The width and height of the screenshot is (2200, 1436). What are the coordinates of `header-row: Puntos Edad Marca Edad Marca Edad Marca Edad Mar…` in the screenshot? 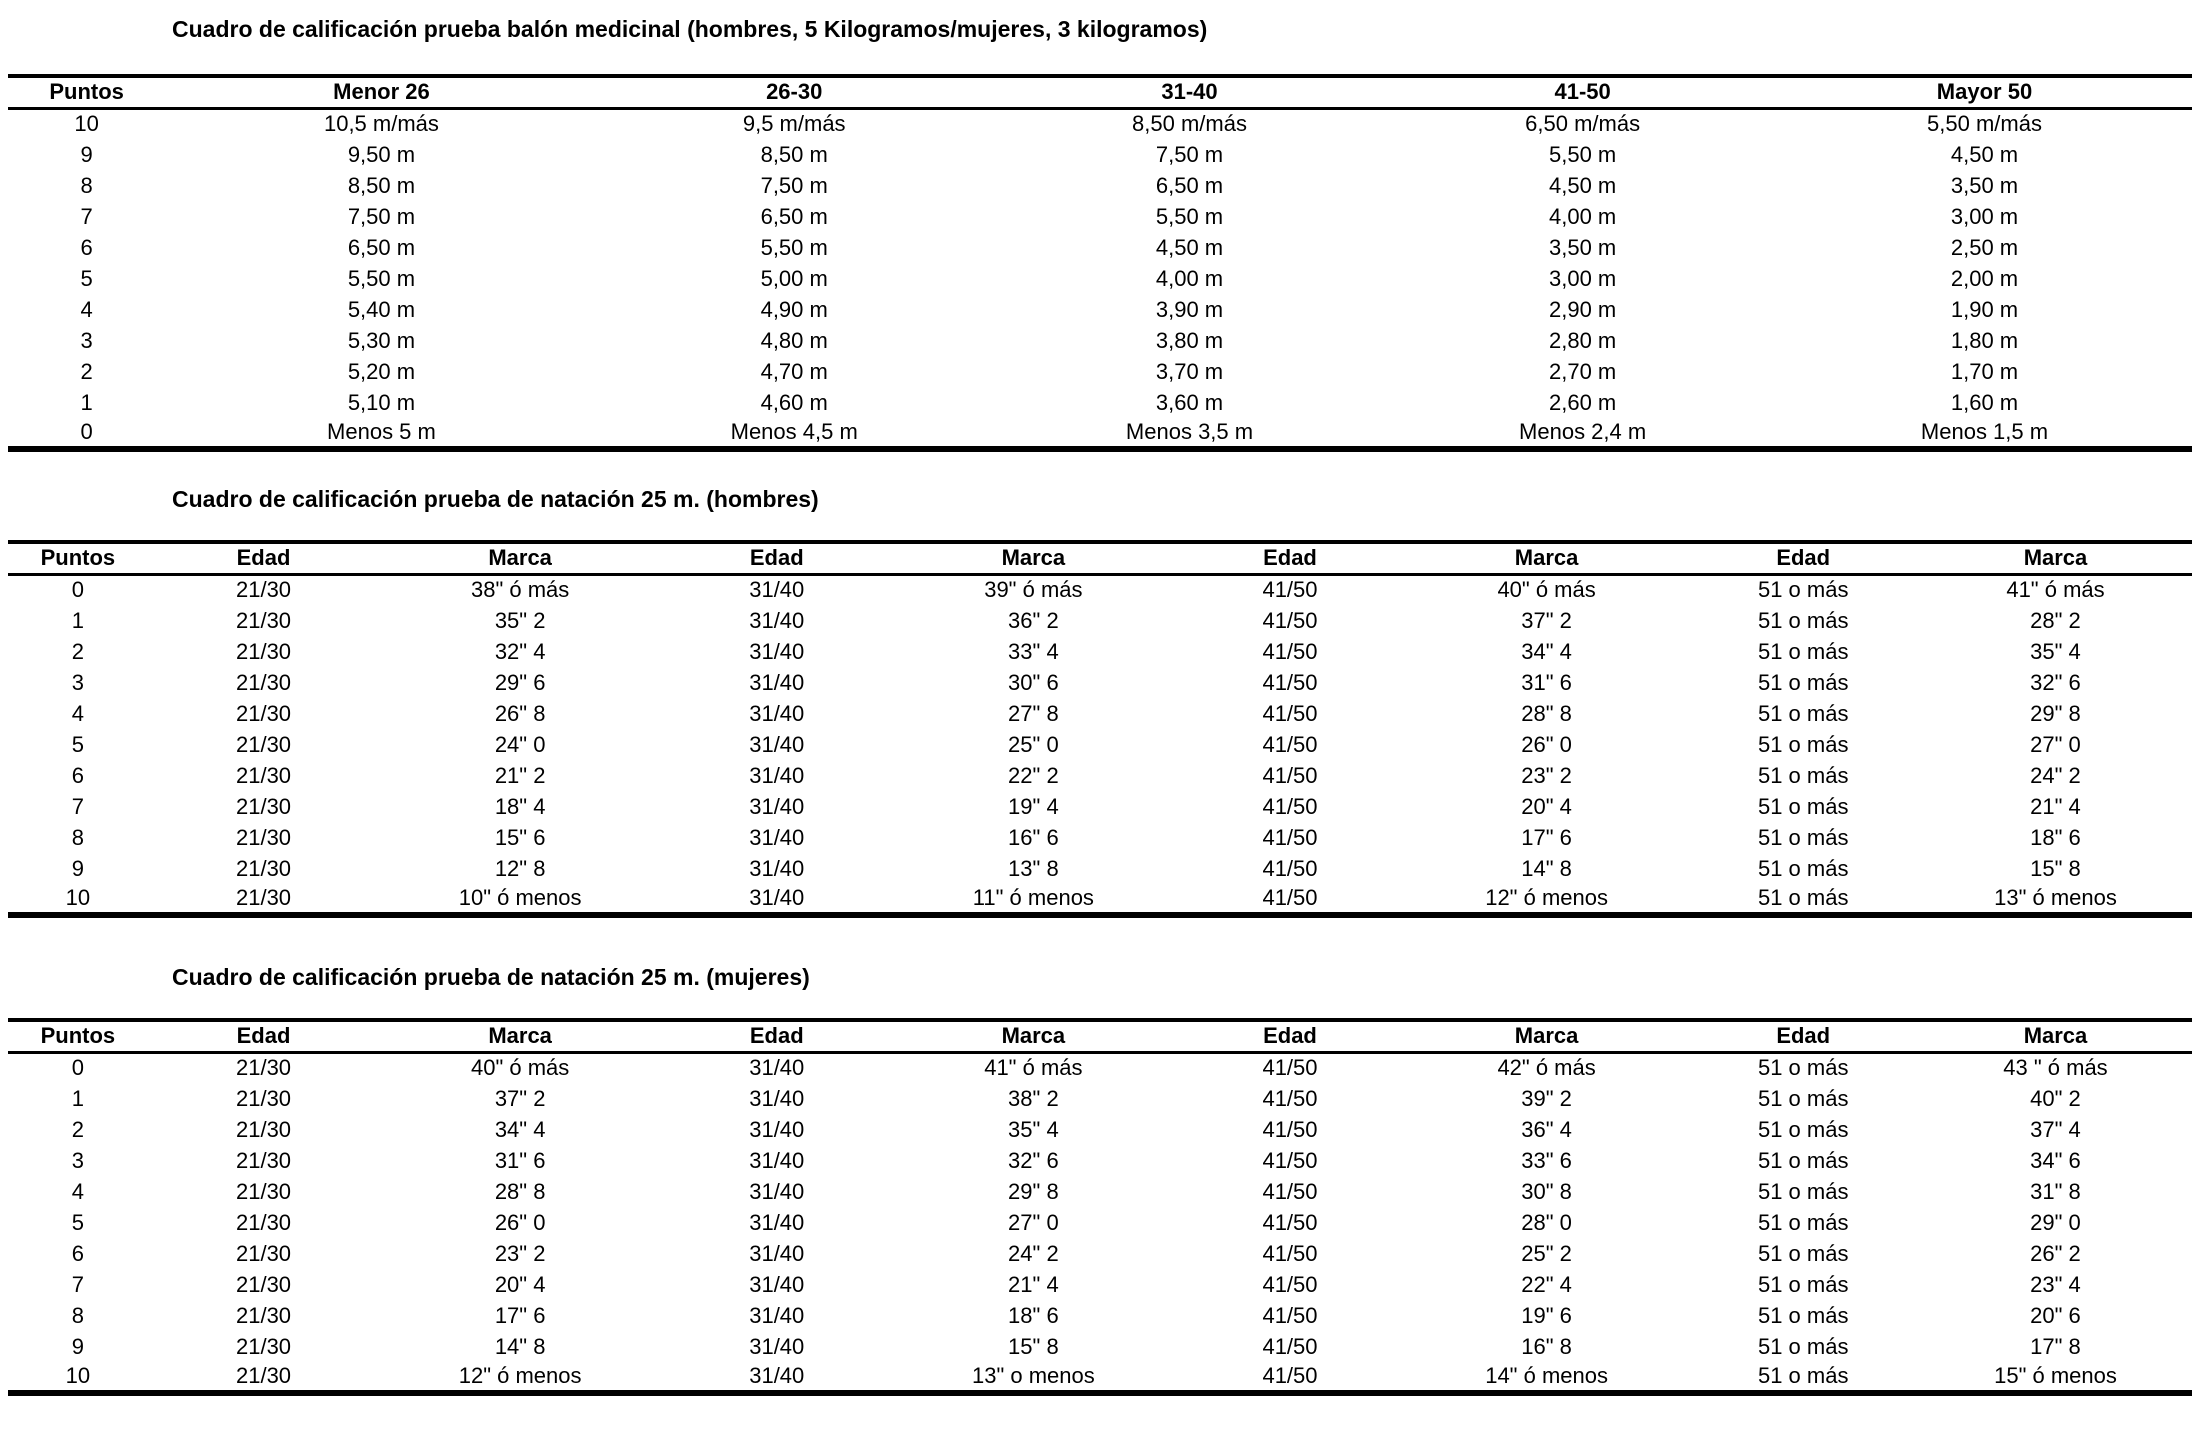 It's located at (1100, 1036).